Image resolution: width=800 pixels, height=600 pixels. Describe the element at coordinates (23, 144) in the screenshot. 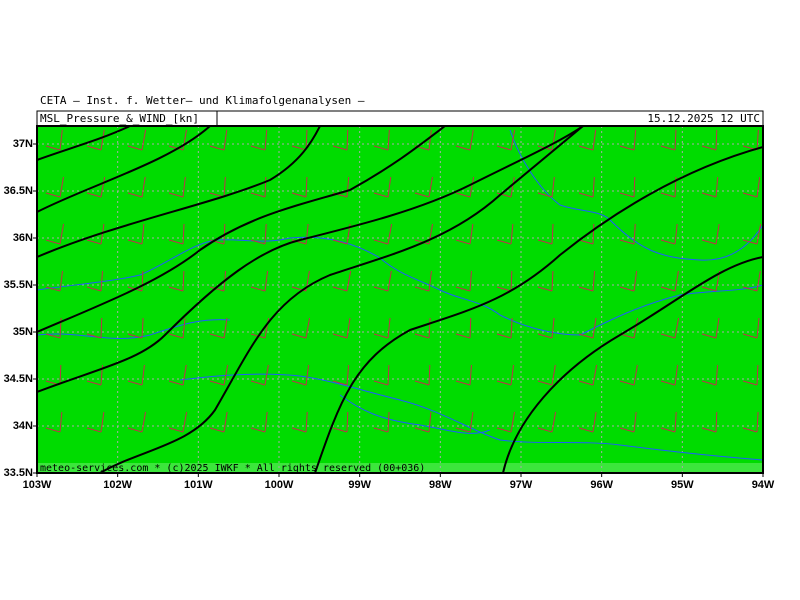

I see `y-axis-label: 37N` at that location.